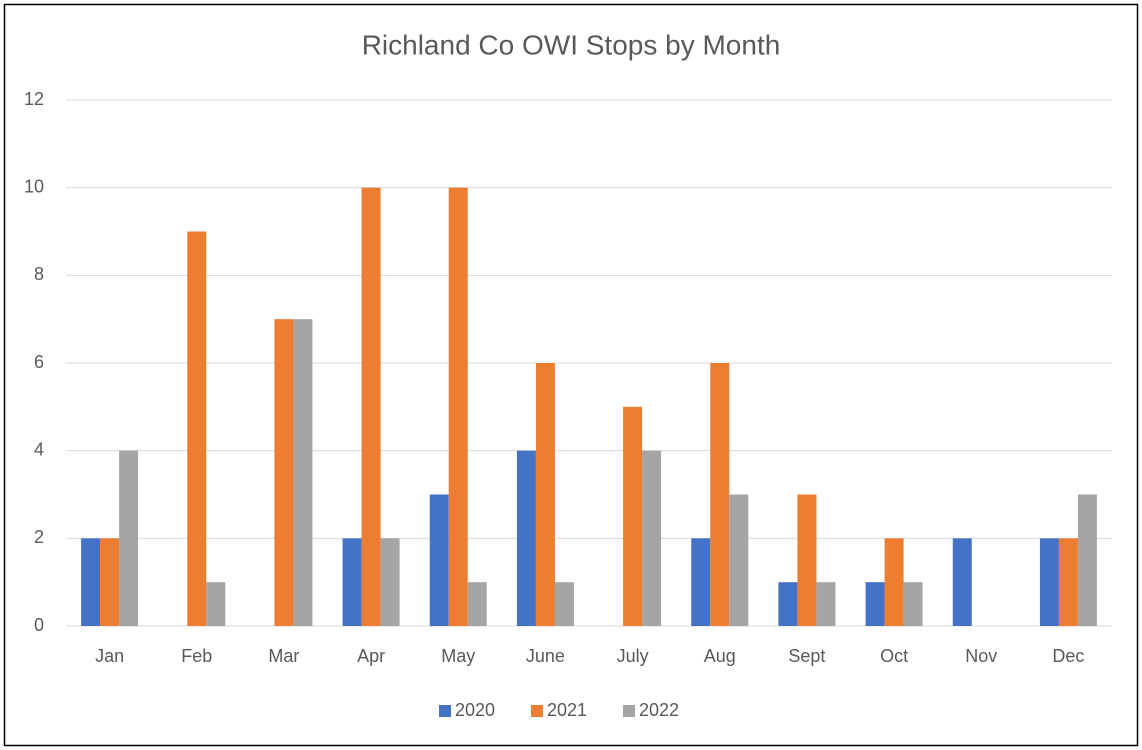 The width and height of the screenshot is (1142, 750). What do you see at coordinates (39, 537) in the screenshot?
I see `y-tick-label: 2` at bounding box center [39, 537].